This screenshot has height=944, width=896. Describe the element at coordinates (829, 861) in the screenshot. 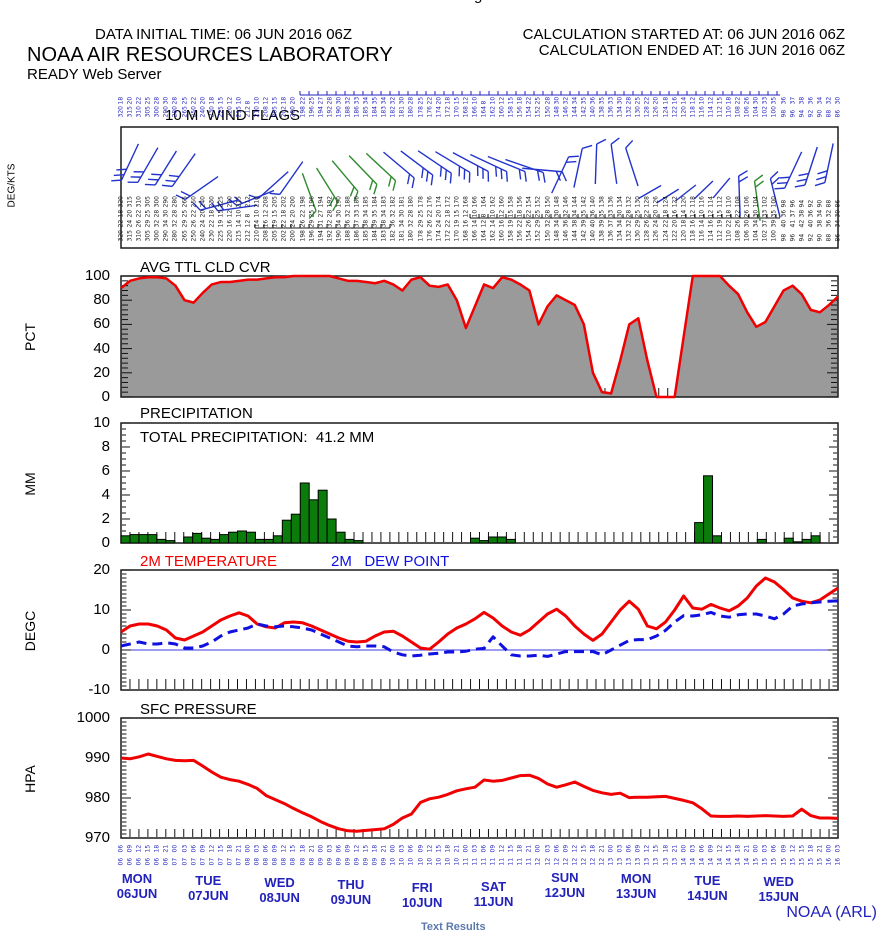

I see `day-axis-row: 16` at that location.